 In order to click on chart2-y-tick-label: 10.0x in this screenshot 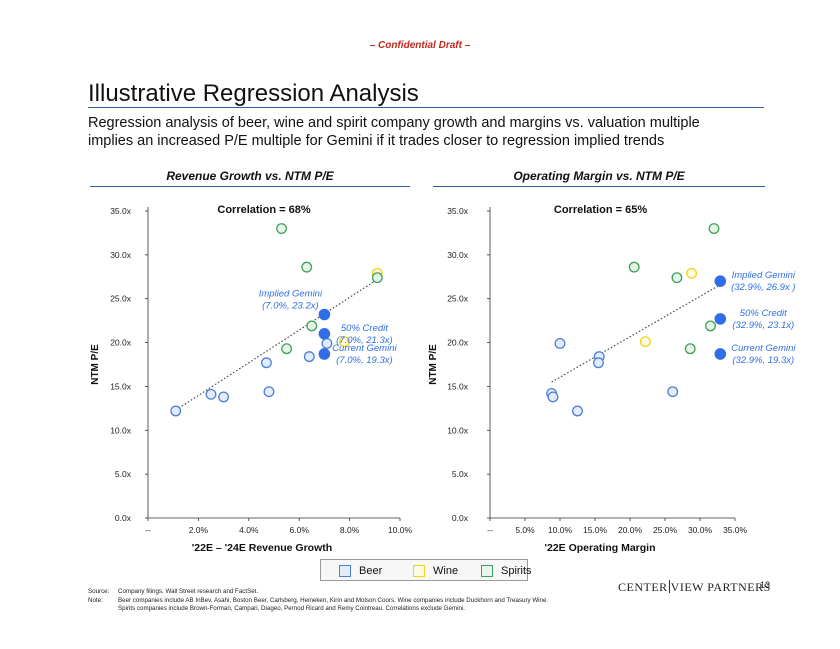, I will do `click(458, 430)`.